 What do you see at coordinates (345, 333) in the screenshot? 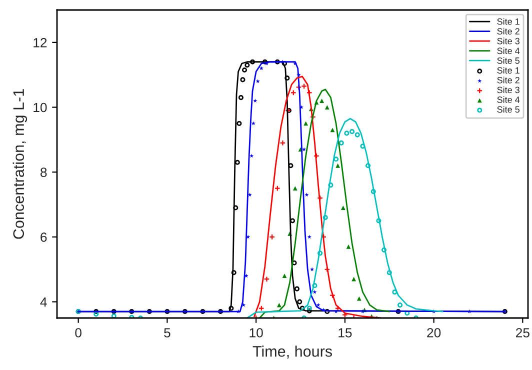
I see `x-tick-label: 15` at bounding box center [345, 333].